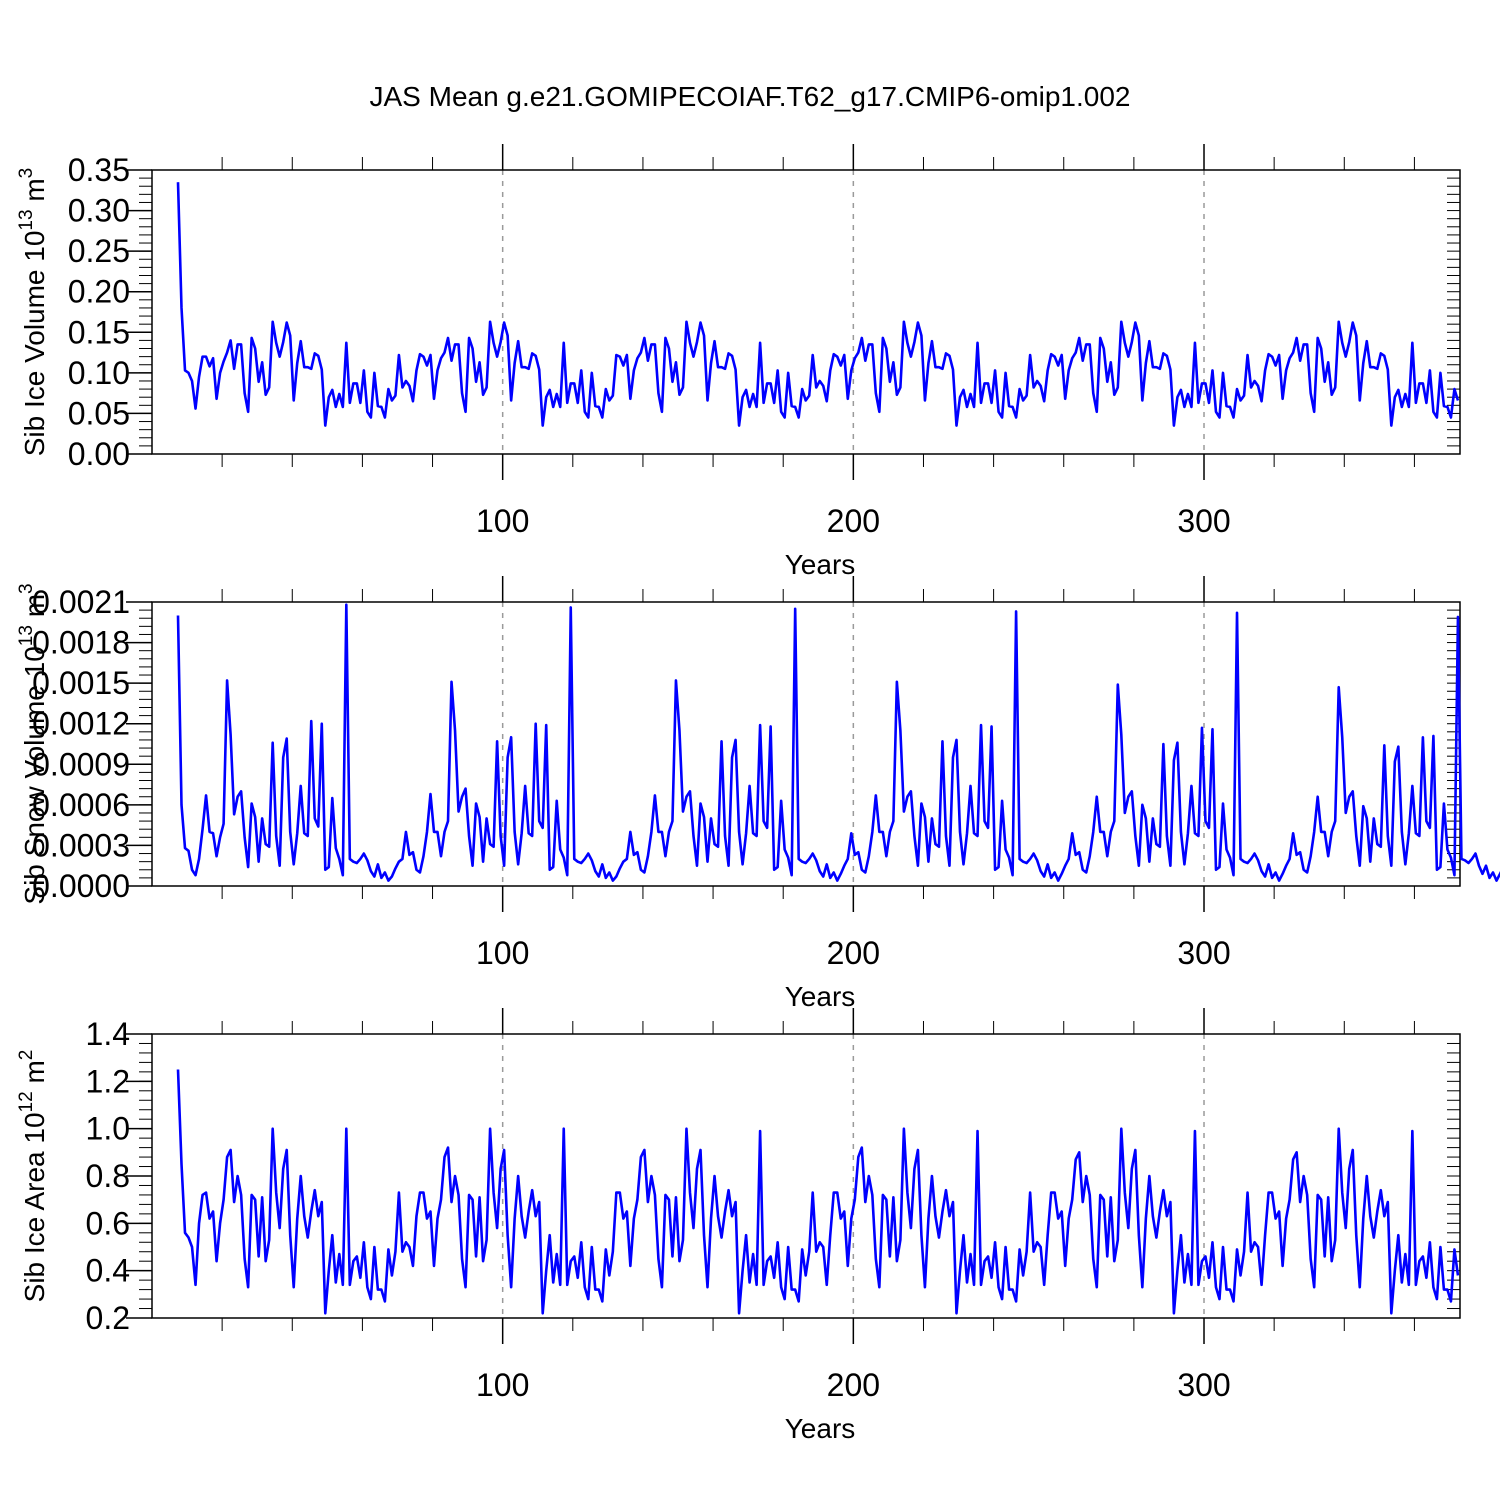 This screenshot has height=1505, width=1500. What do you see at coordinates (108, 1081) in the screenshot?
I see `y-tick-label: 1.2` at bounding box center [108, 1081].